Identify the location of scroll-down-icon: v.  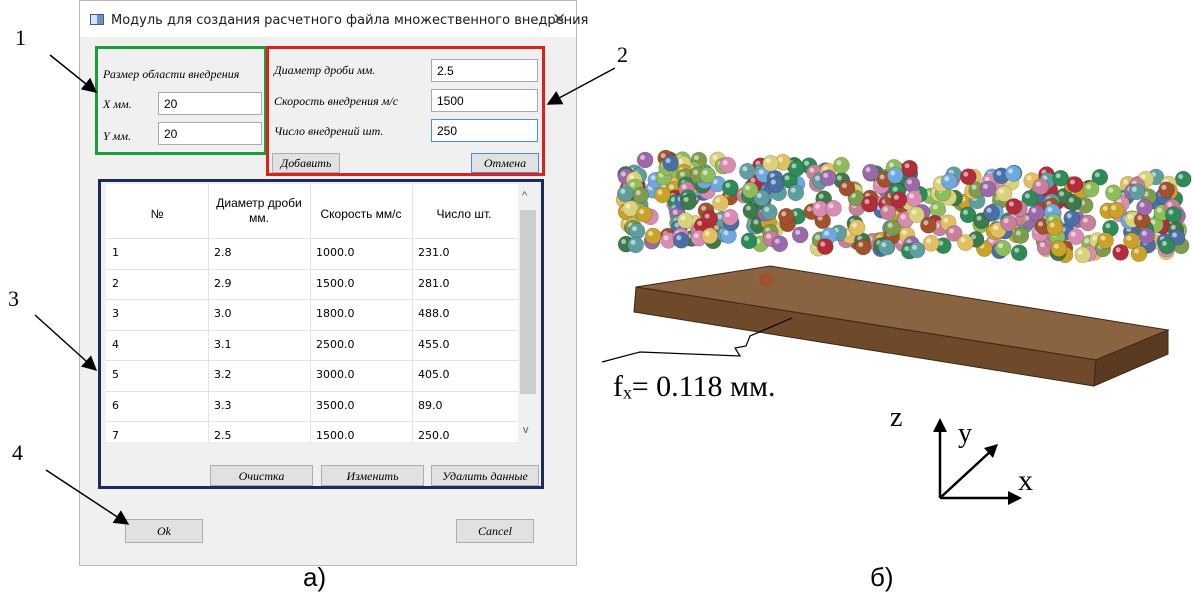
(526, 430).